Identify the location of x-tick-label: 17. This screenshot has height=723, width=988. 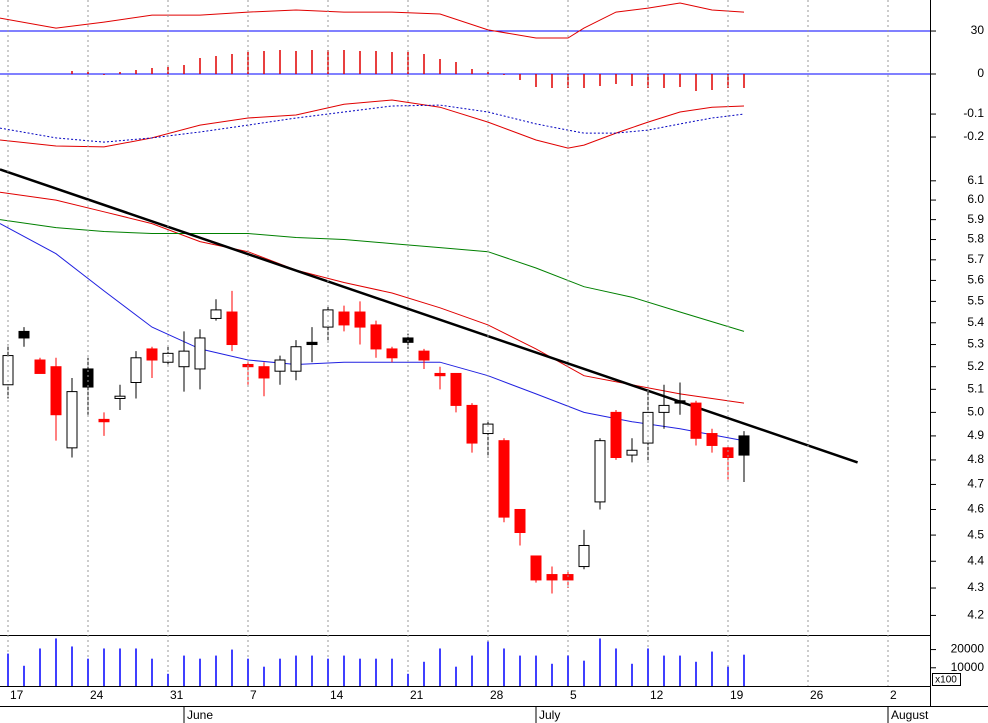
(17, 695).